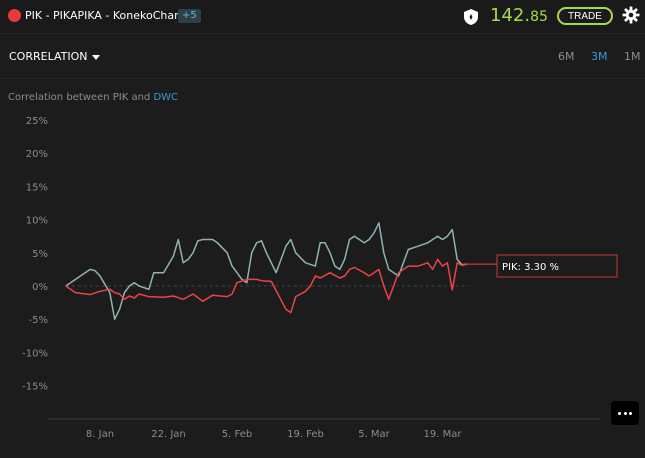  I want to click on y-tick-label: -5%, so click(38, 320).